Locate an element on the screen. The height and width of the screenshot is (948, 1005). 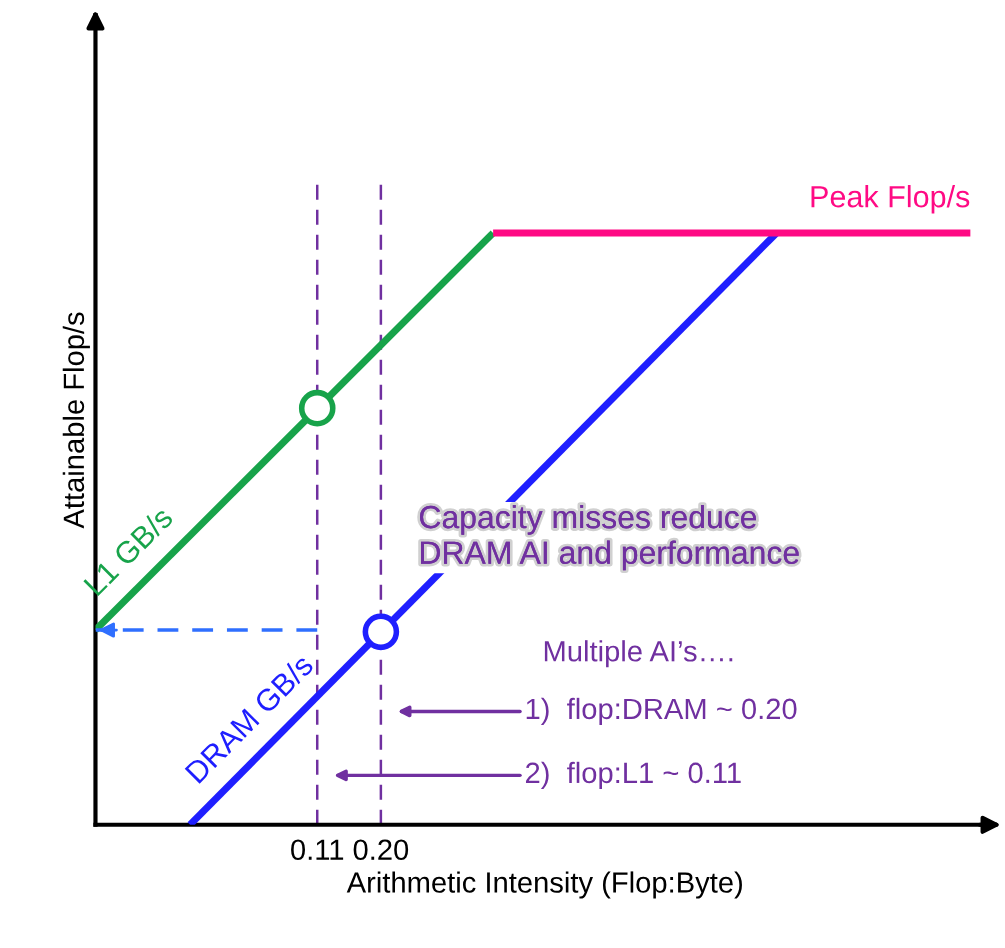
annotation: Capacity misses reduce DRAM AI and performance is located at coordinates (609, 537).